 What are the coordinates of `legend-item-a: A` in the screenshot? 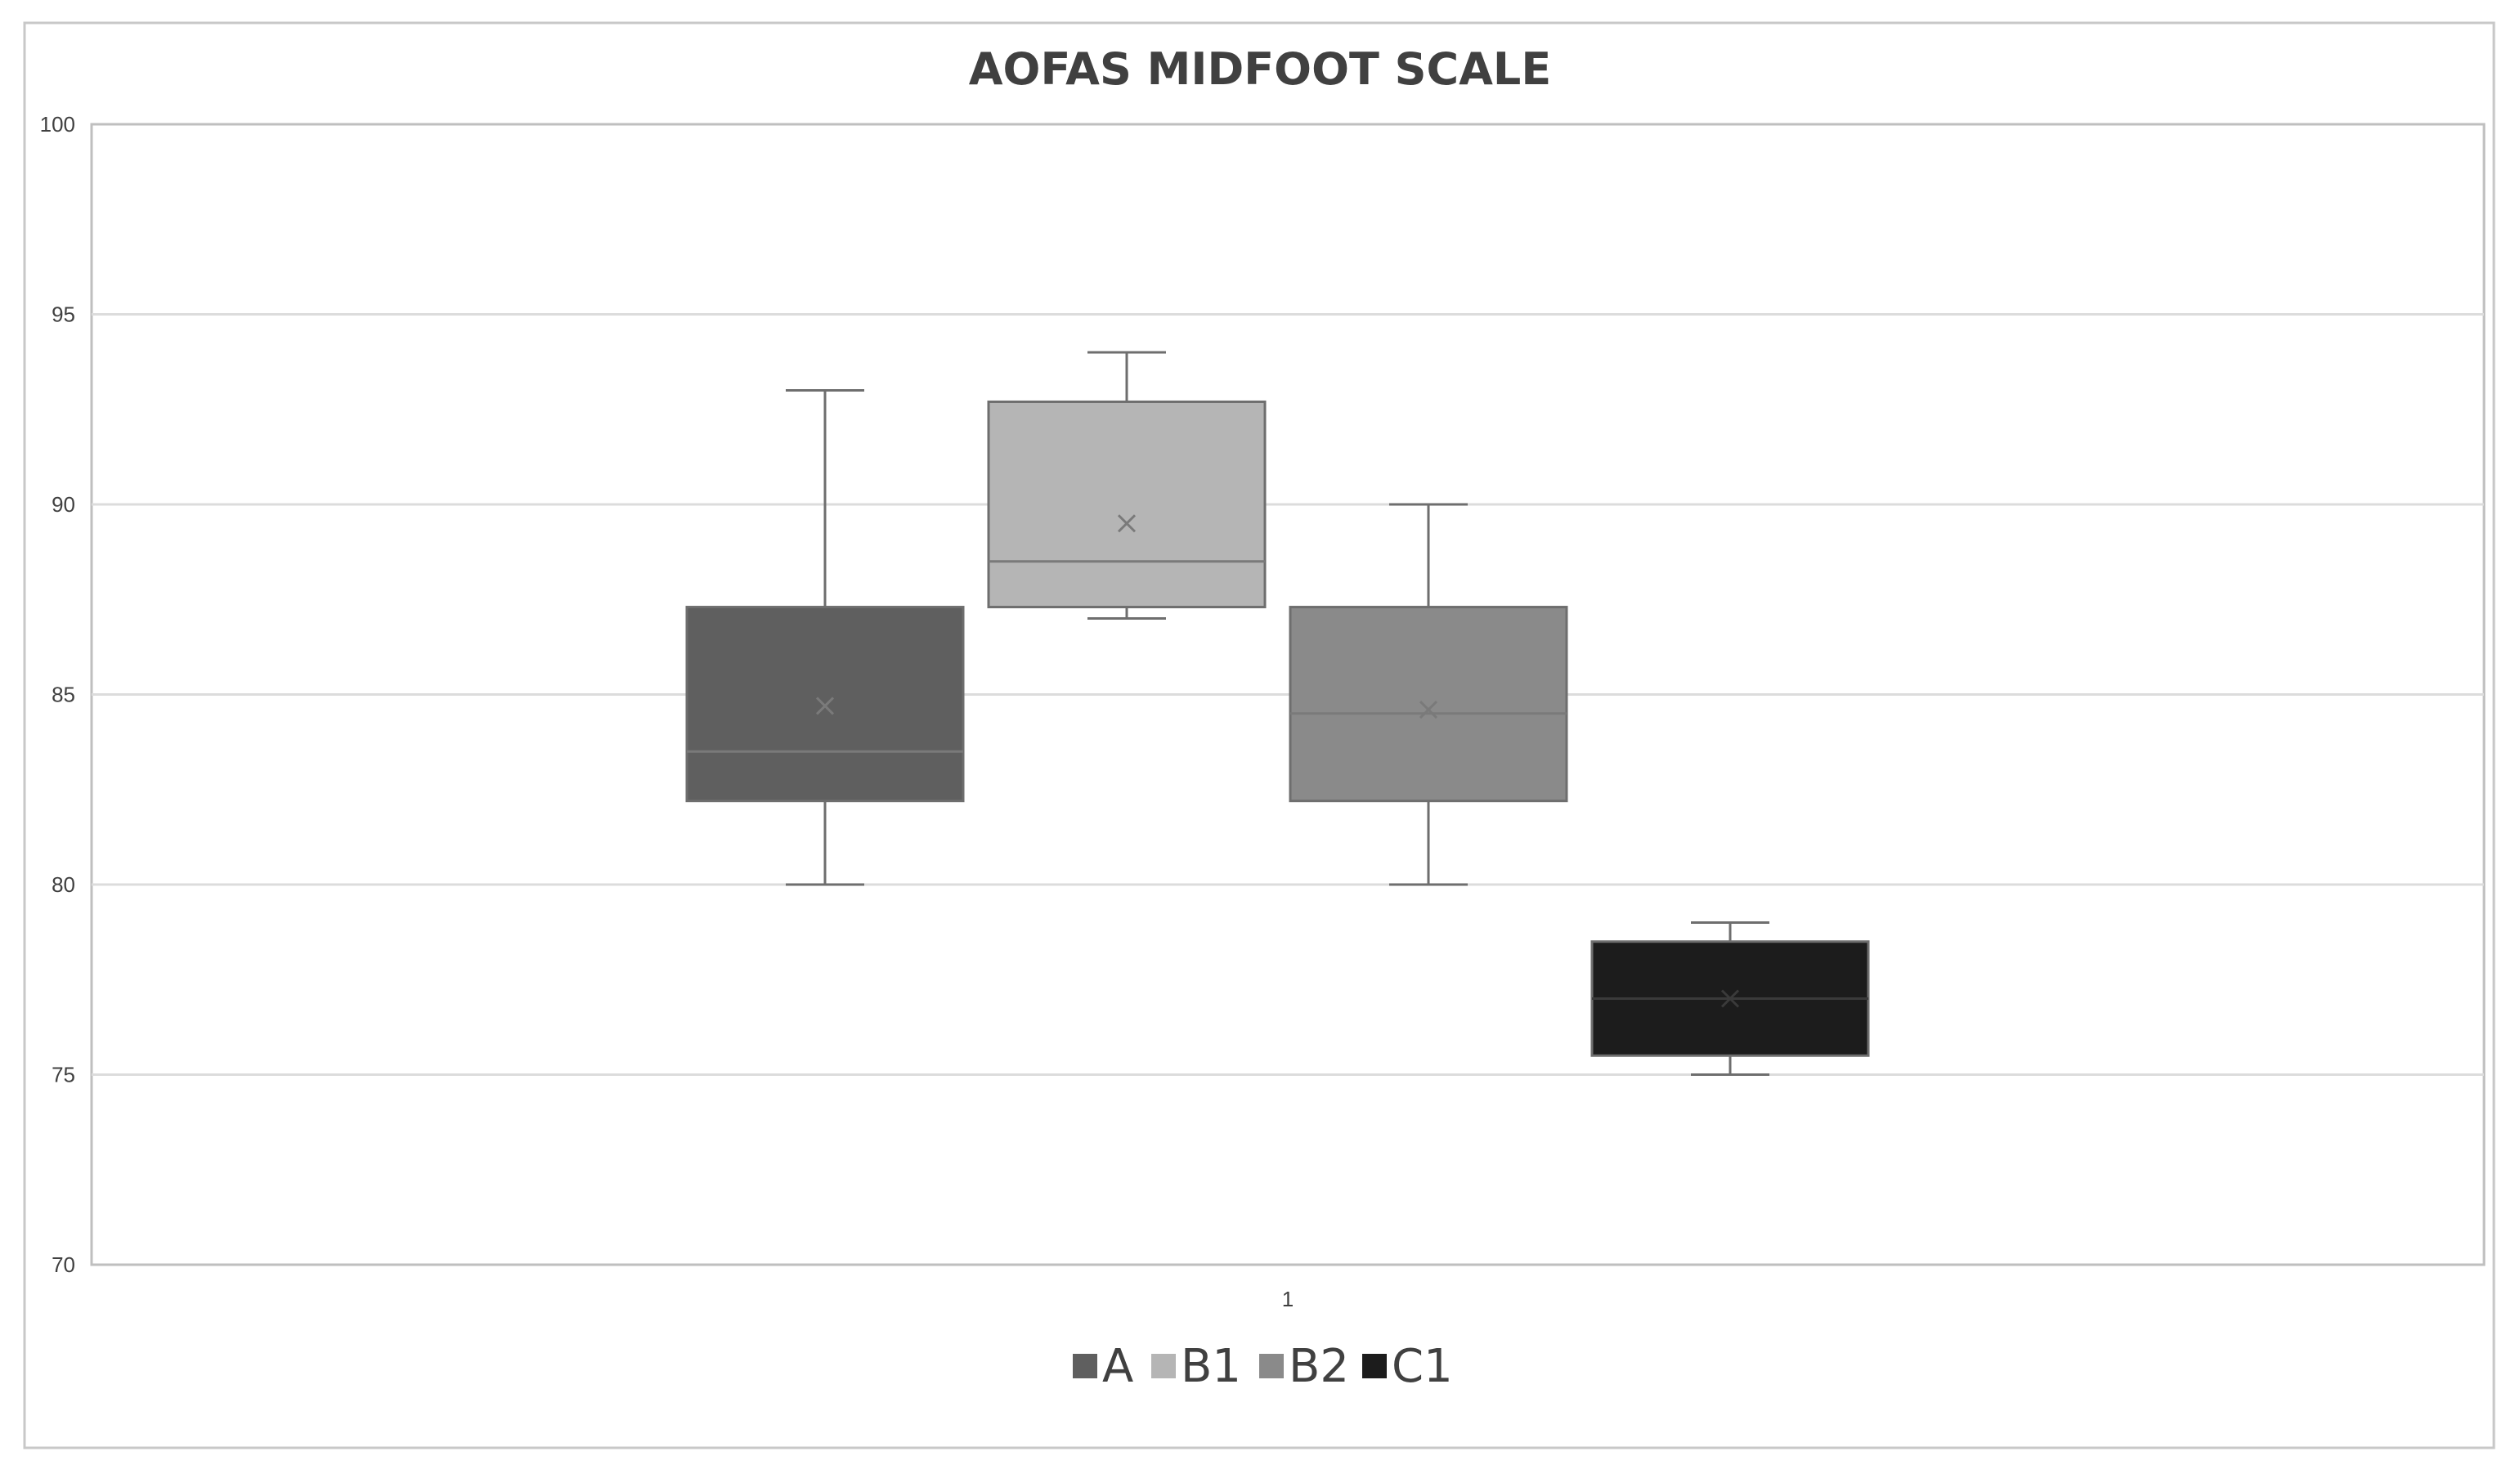 It's located at (1103, 1366).